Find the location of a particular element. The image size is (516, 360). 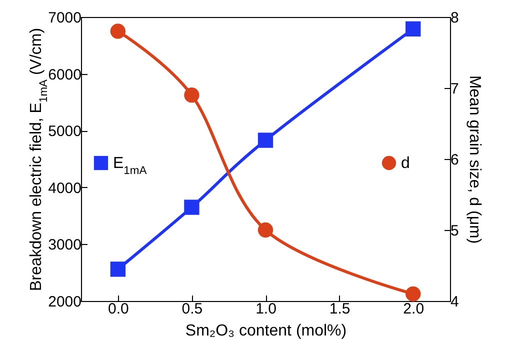

y2-tick-label: 7 is located at coordinates (454, 89).